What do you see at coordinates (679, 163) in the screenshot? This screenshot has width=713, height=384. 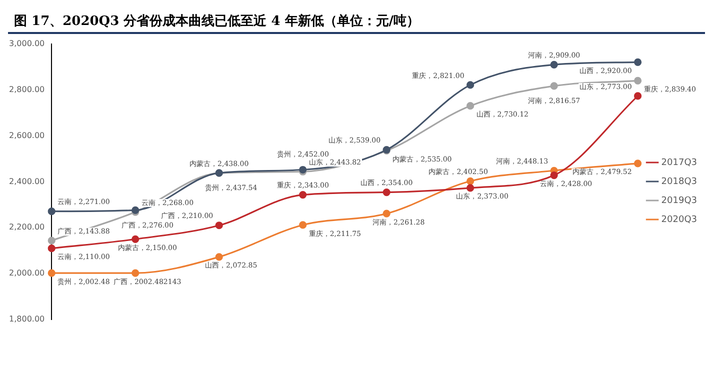 I see `legend-label: 2017Q3` at bounding box center [679, 163].